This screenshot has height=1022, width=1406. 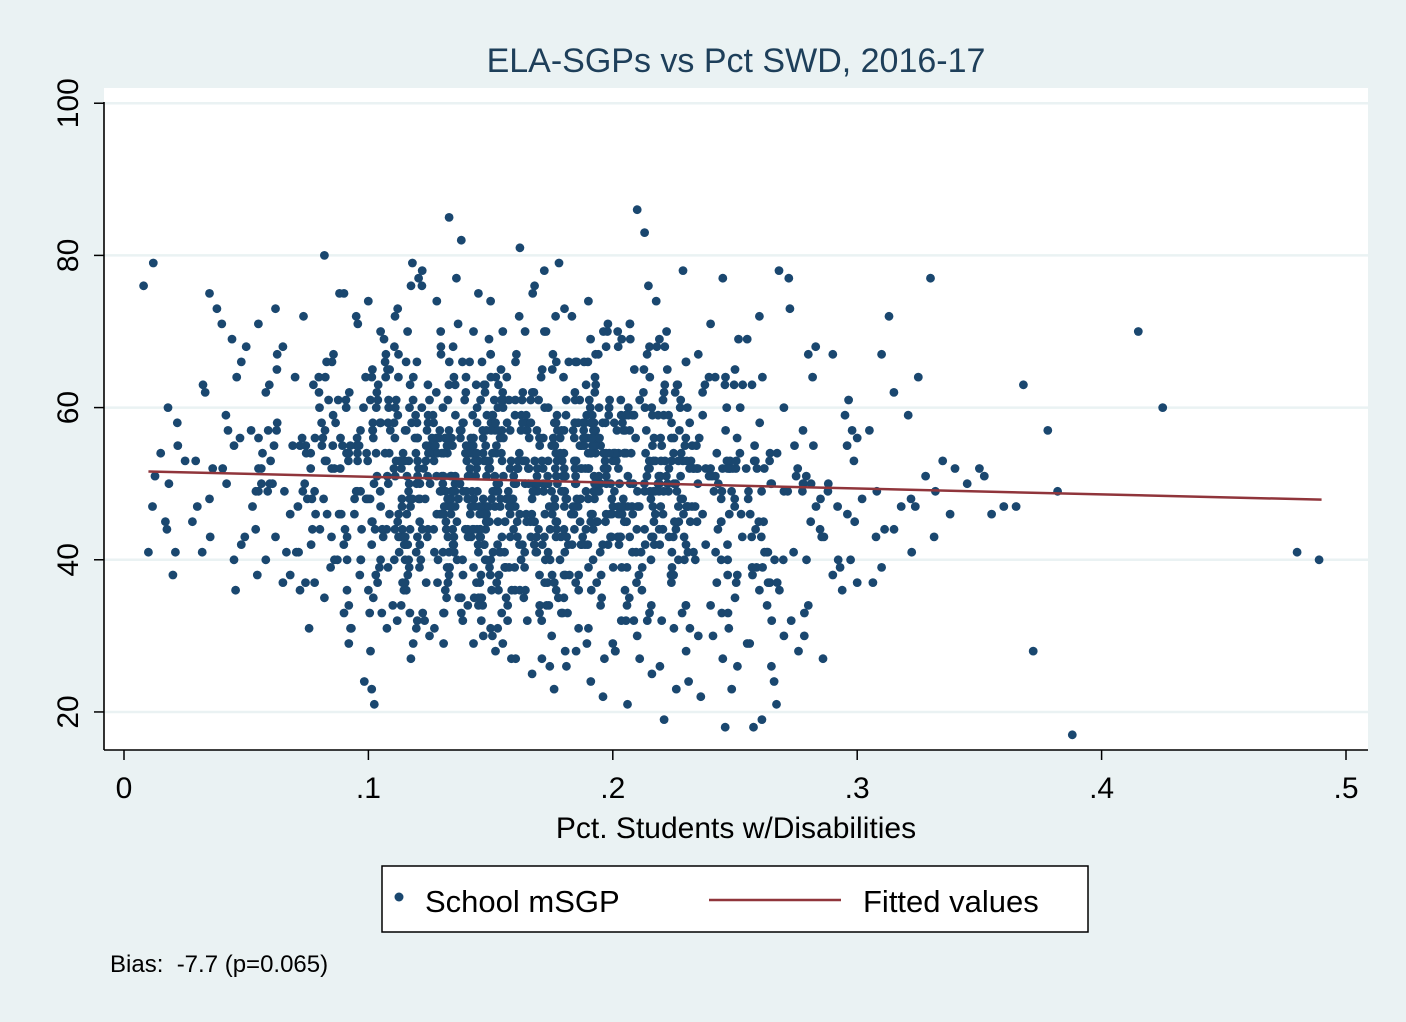 I want to click on x-tick-label: .2, so click(x=612, y=788).